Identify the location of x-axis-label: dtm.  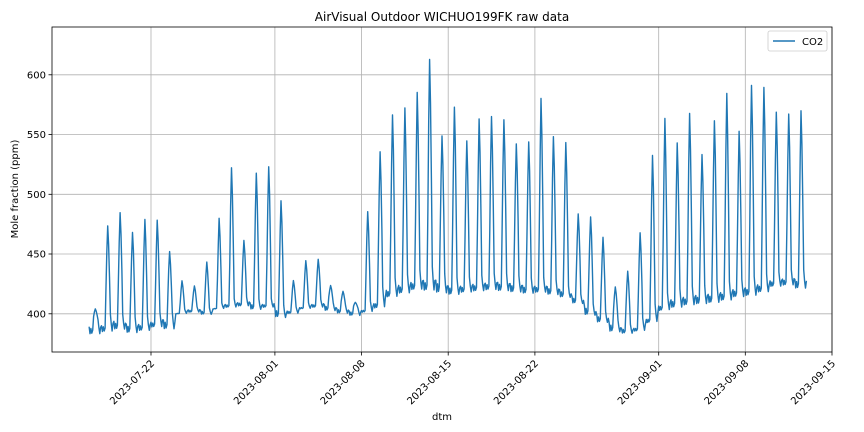
(442, 417).